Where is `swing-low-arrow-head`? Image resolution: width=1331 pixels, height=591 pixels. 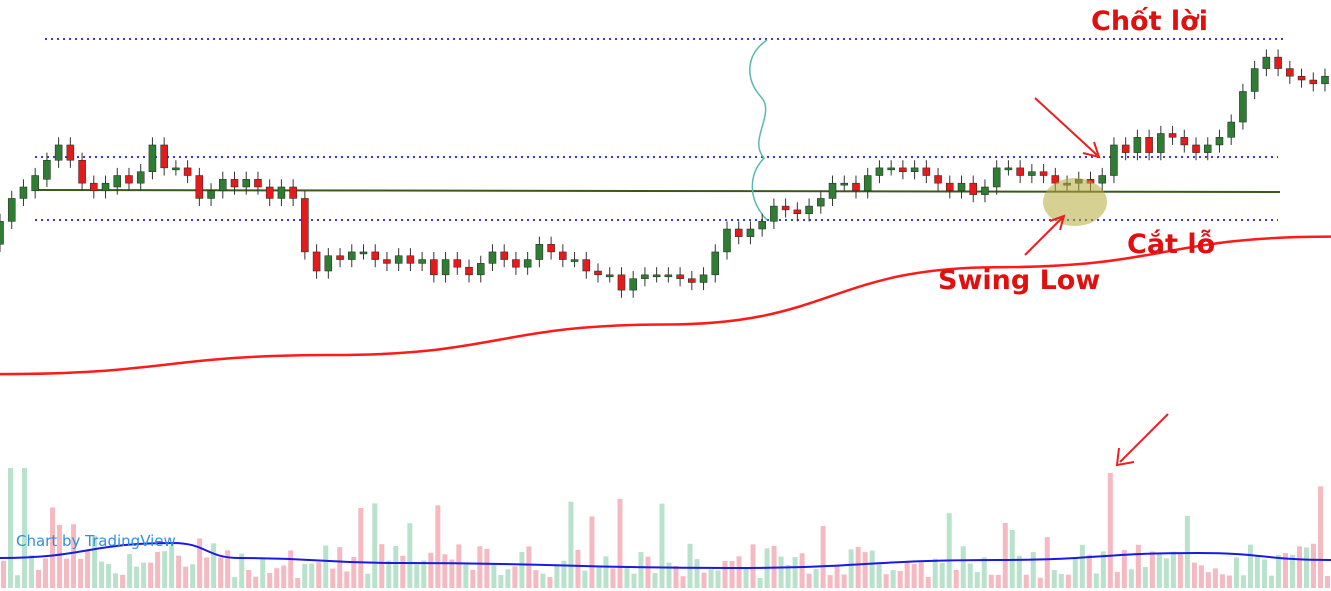
swing-low-arrow-head is located at coordinates (1057, 222).